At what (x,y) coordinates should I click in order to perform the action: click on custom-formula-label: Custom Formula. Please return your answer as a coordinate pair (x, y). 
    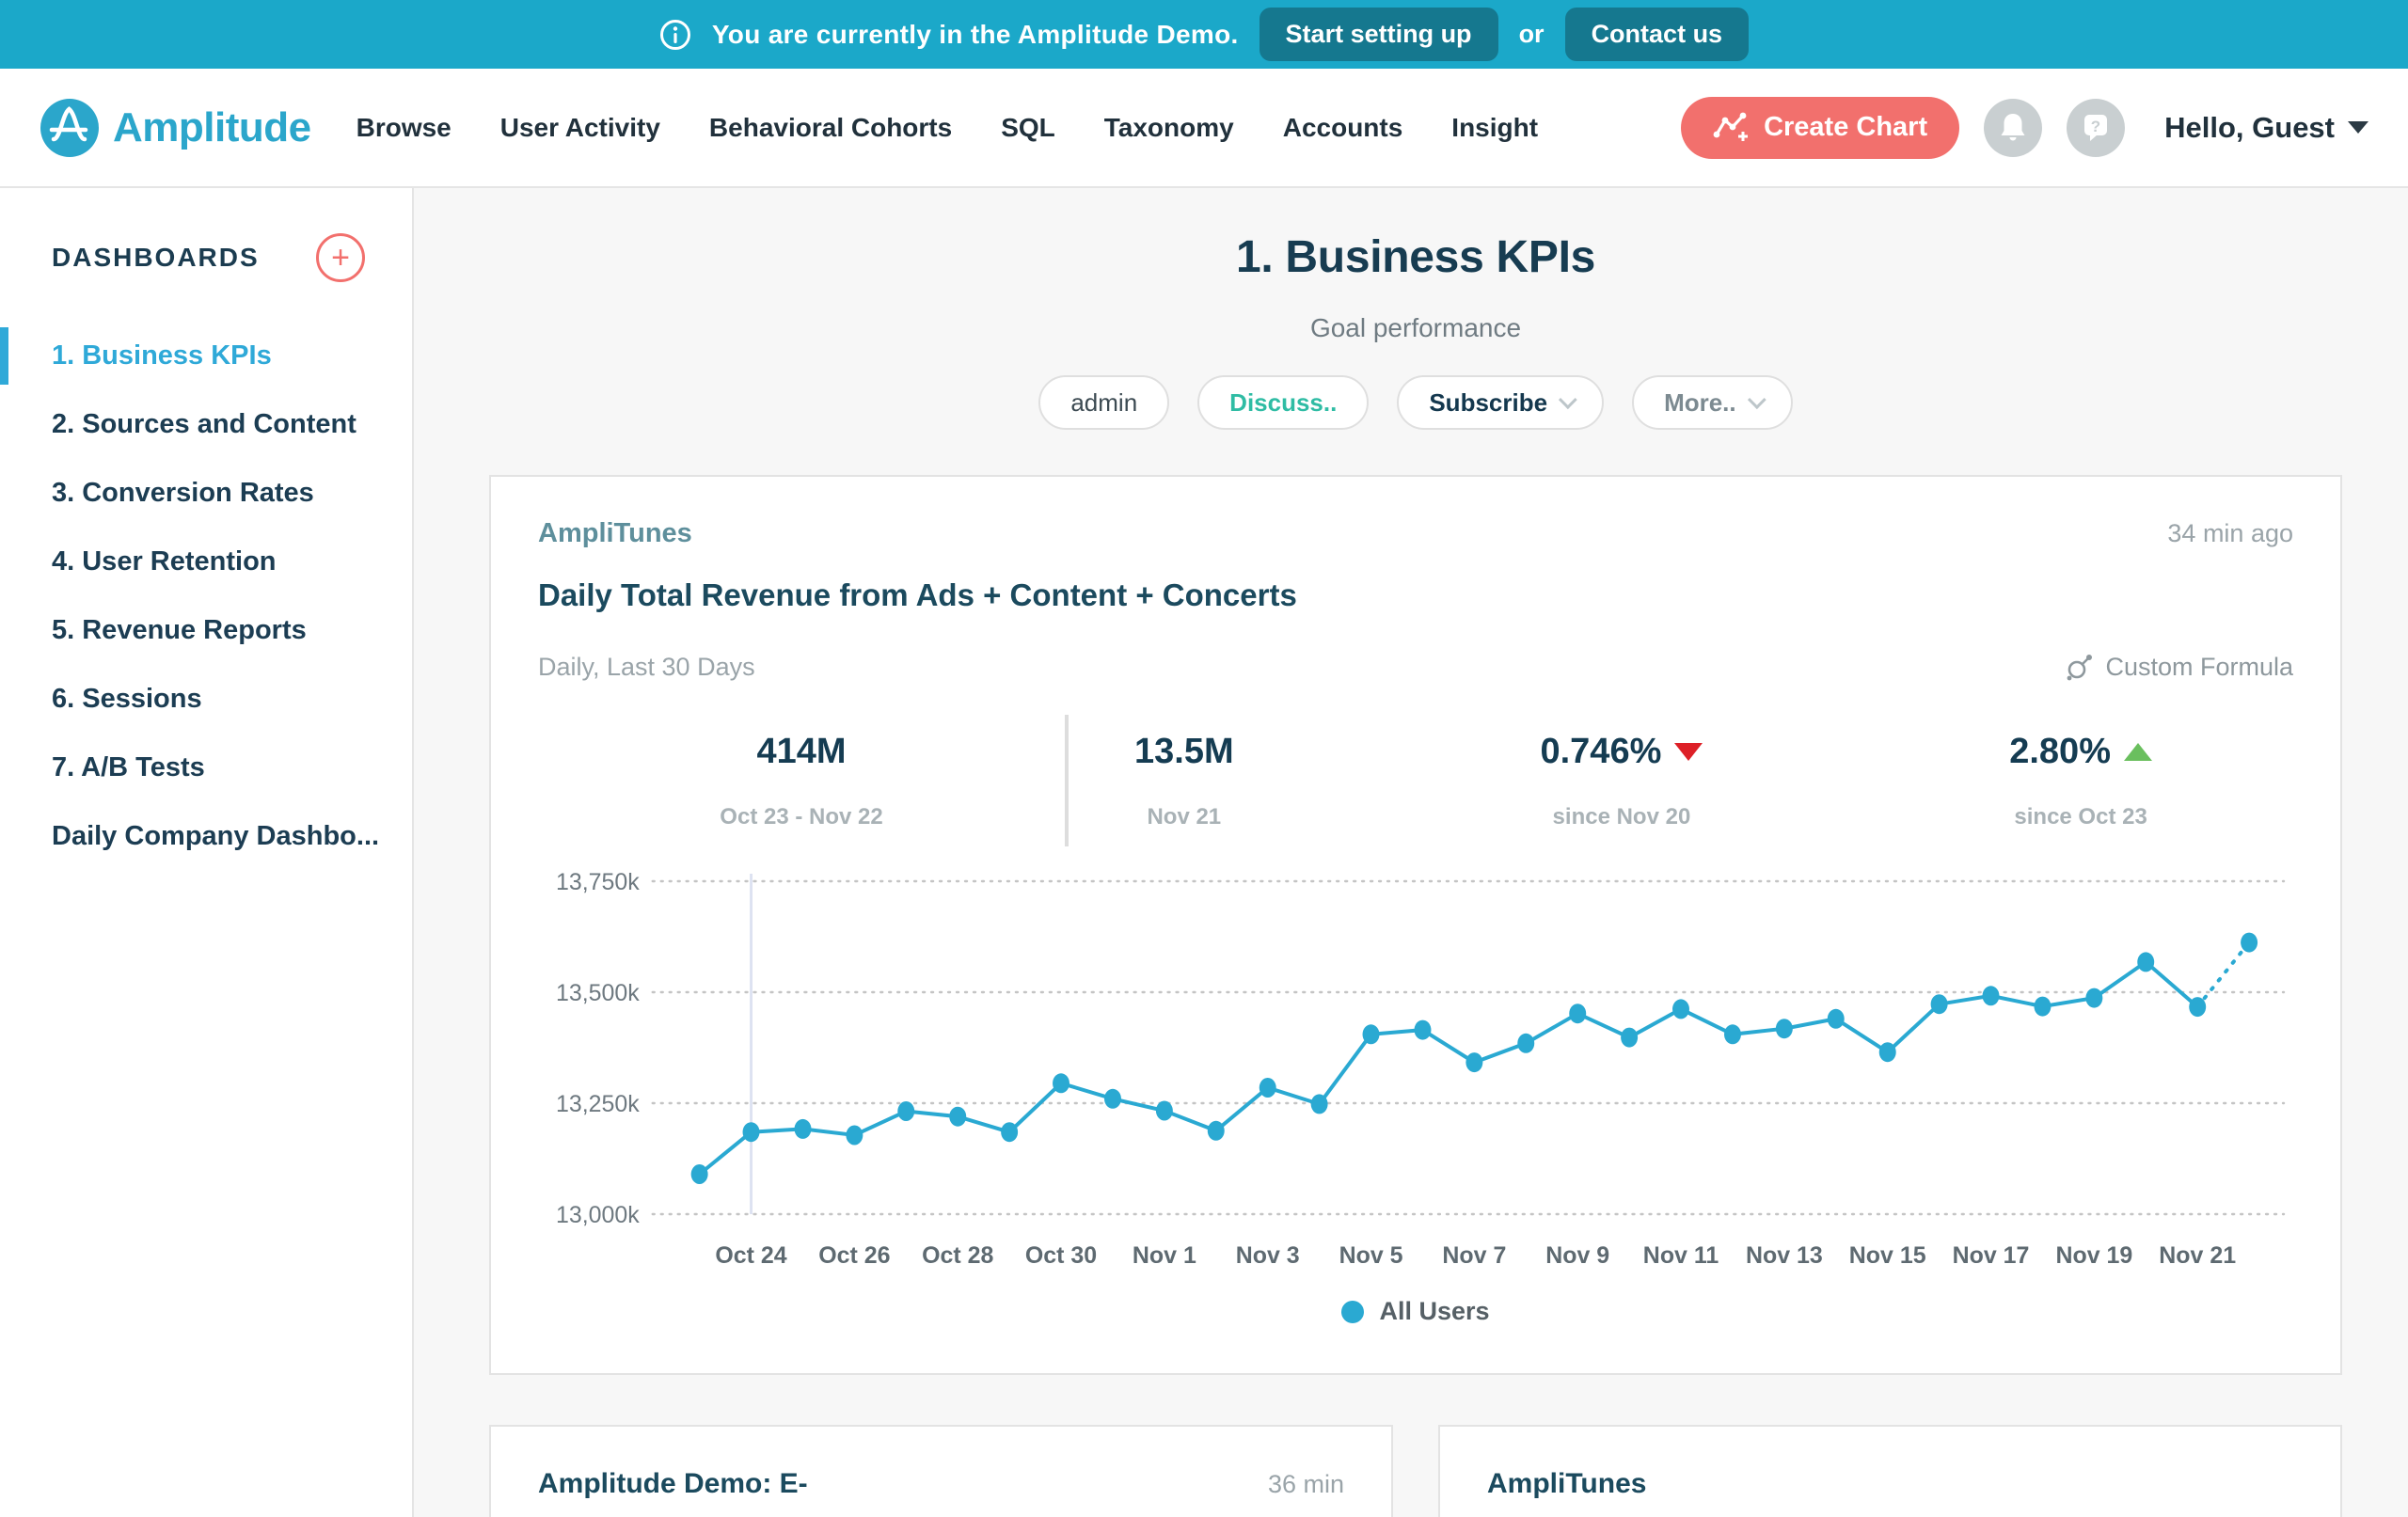
    Looking at the image, I should click on (2199, 667).